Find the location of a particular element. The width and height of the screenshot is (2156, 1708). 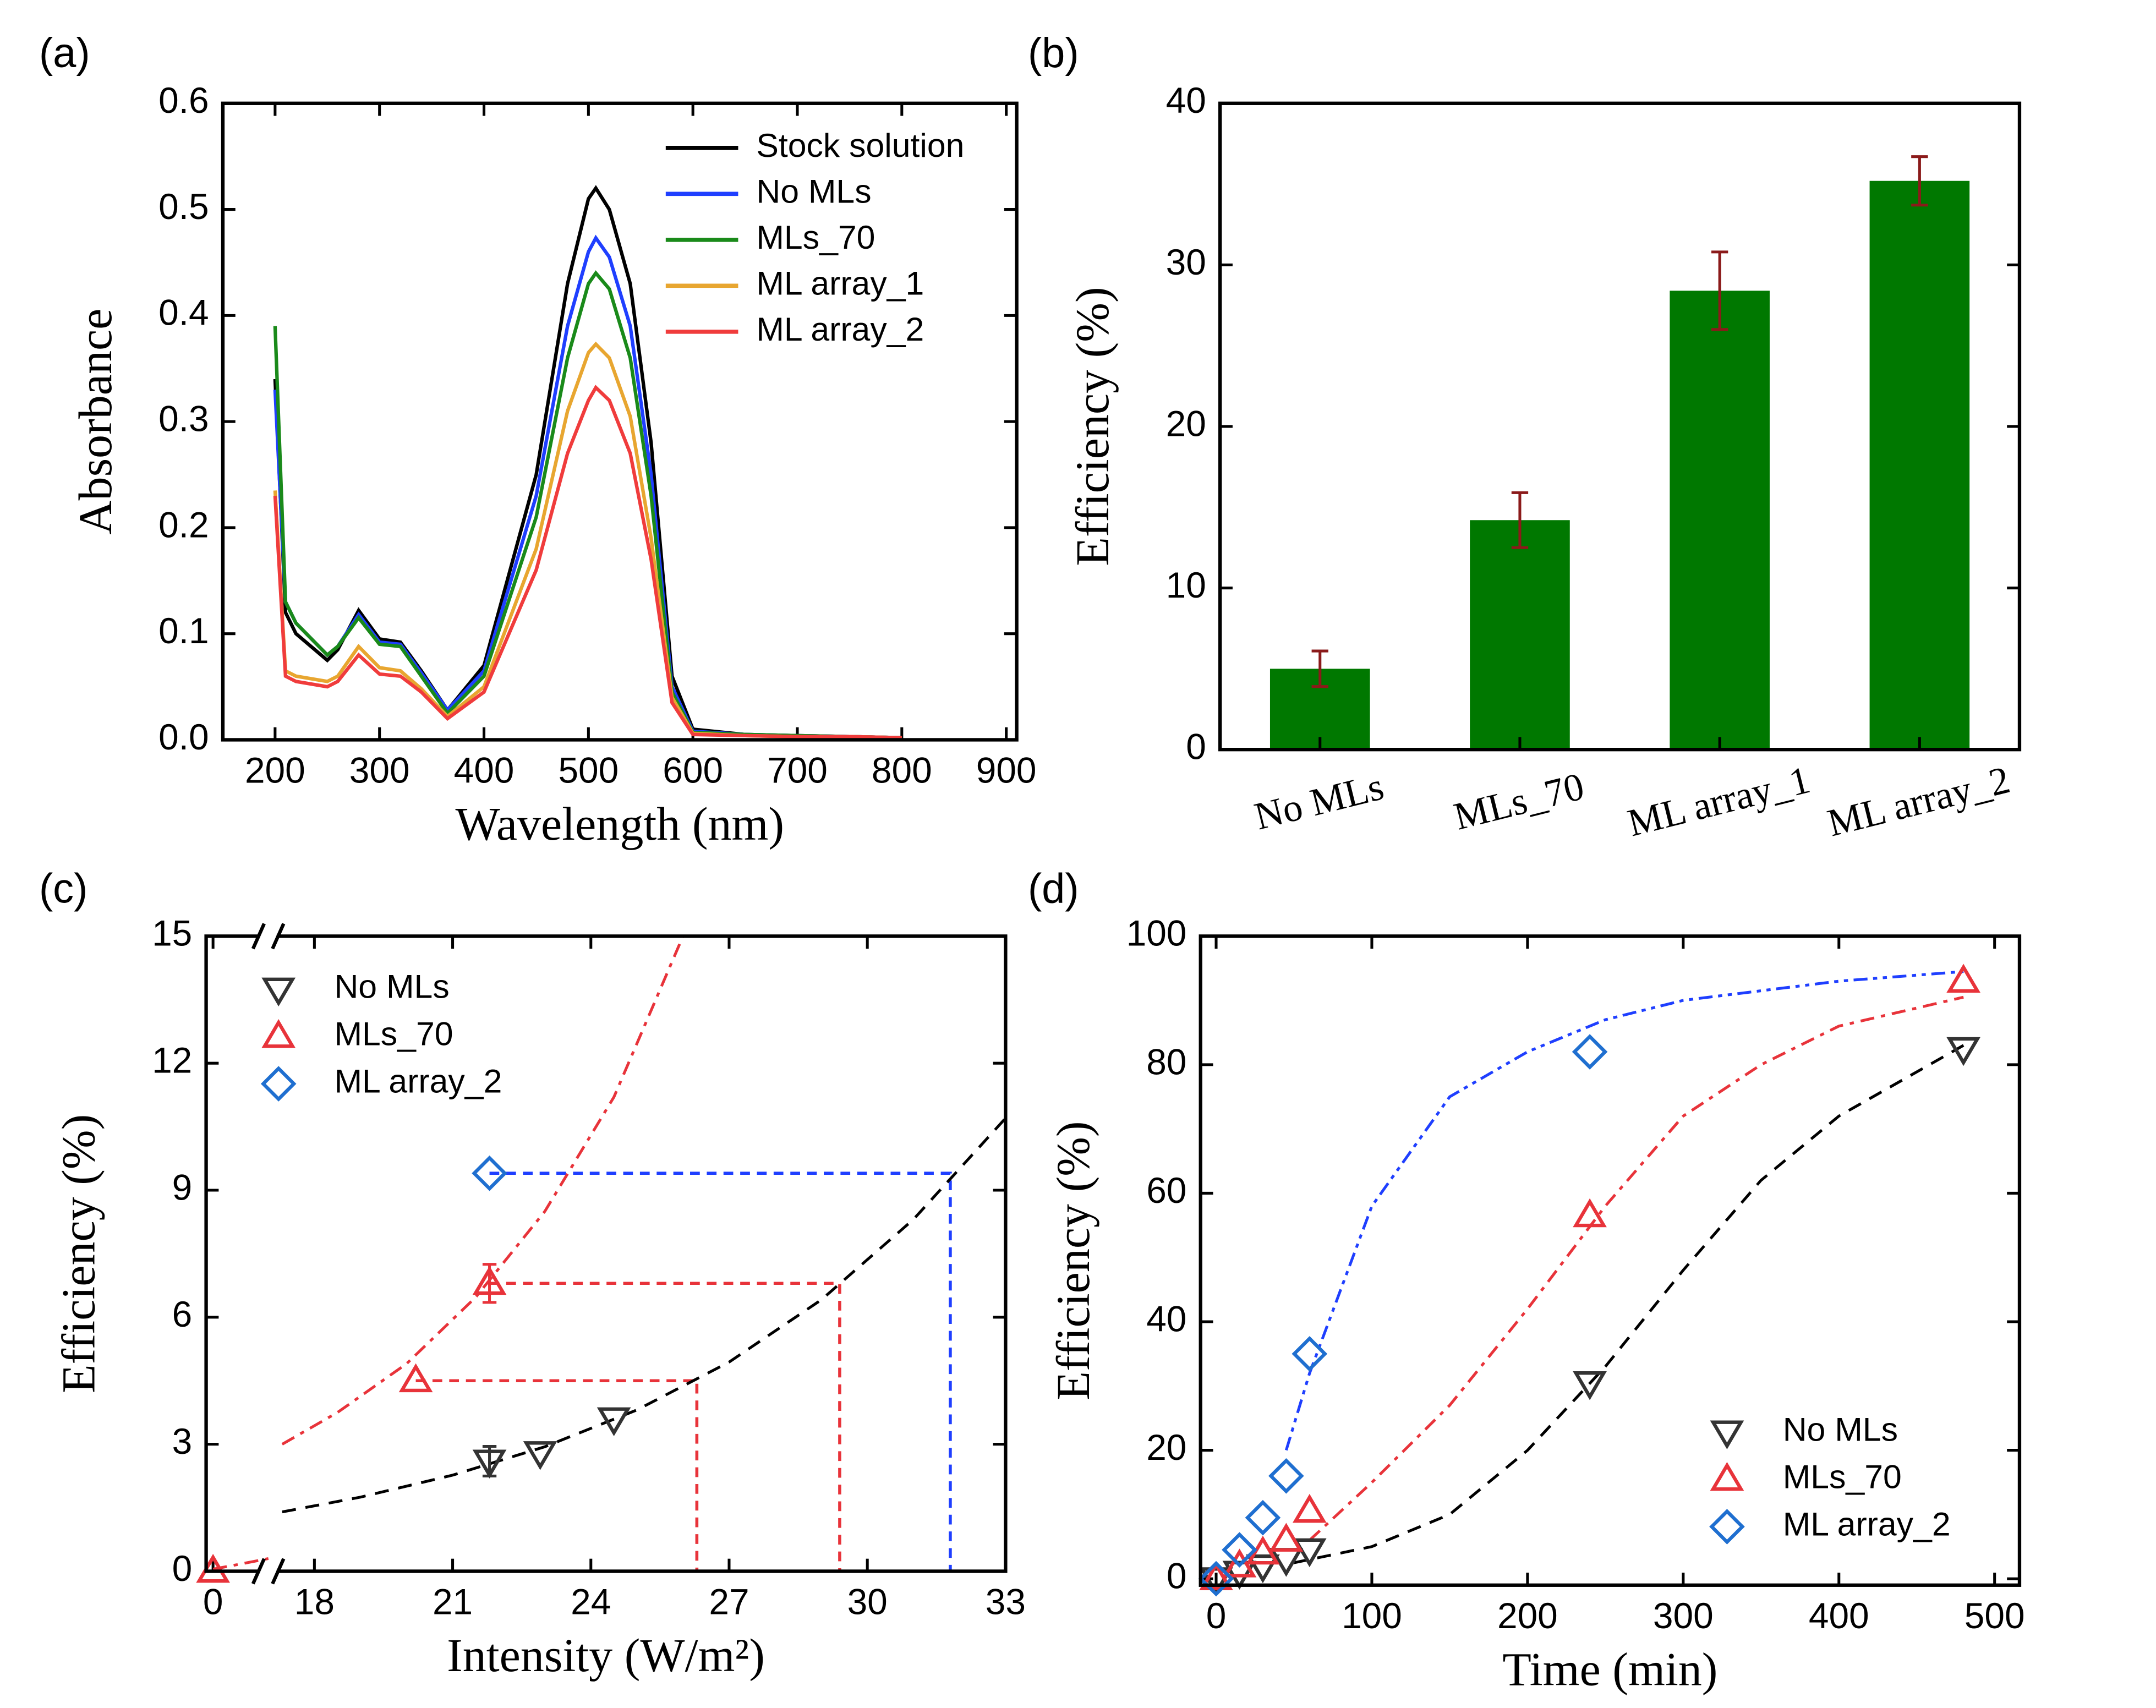

x-tick-label: ML array_1 is located at coordinates (1719, 802).